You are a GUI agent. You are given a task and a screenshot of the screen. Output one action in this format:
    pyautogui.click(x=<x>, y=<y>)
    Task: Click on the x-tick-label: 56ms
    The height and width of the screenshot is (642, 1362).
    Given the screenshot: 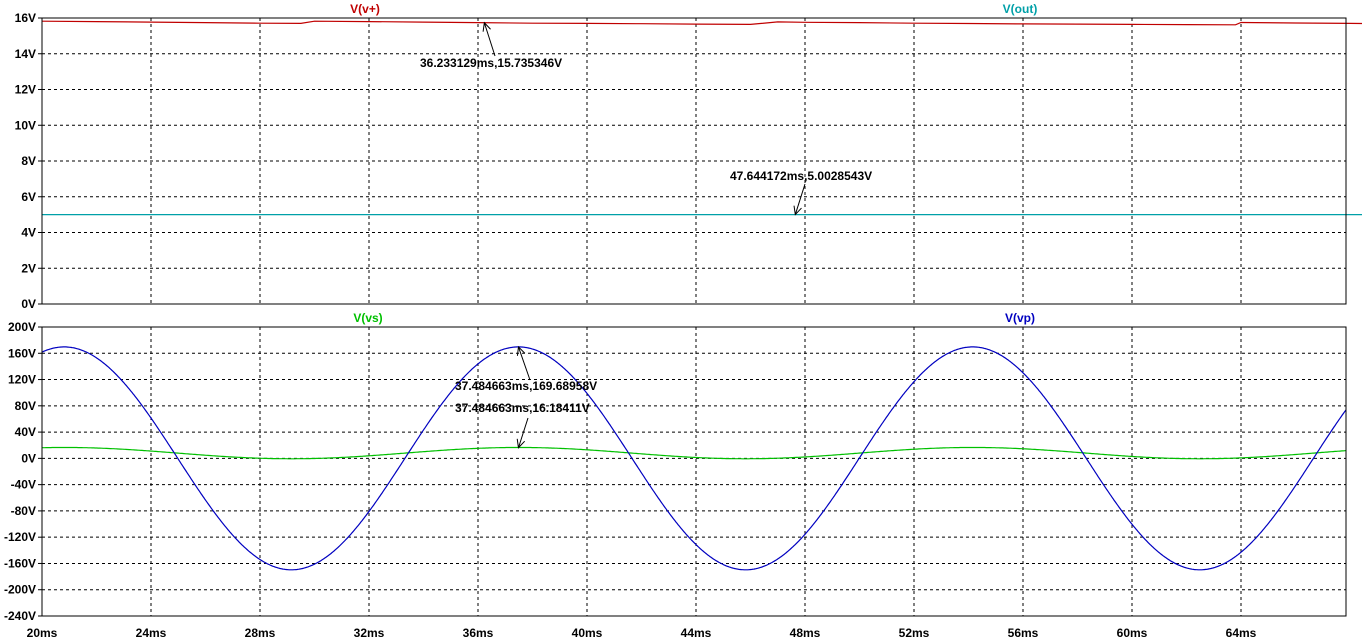 What is the action you would take?
    pyautogui.click(x=1023, y=633)
    